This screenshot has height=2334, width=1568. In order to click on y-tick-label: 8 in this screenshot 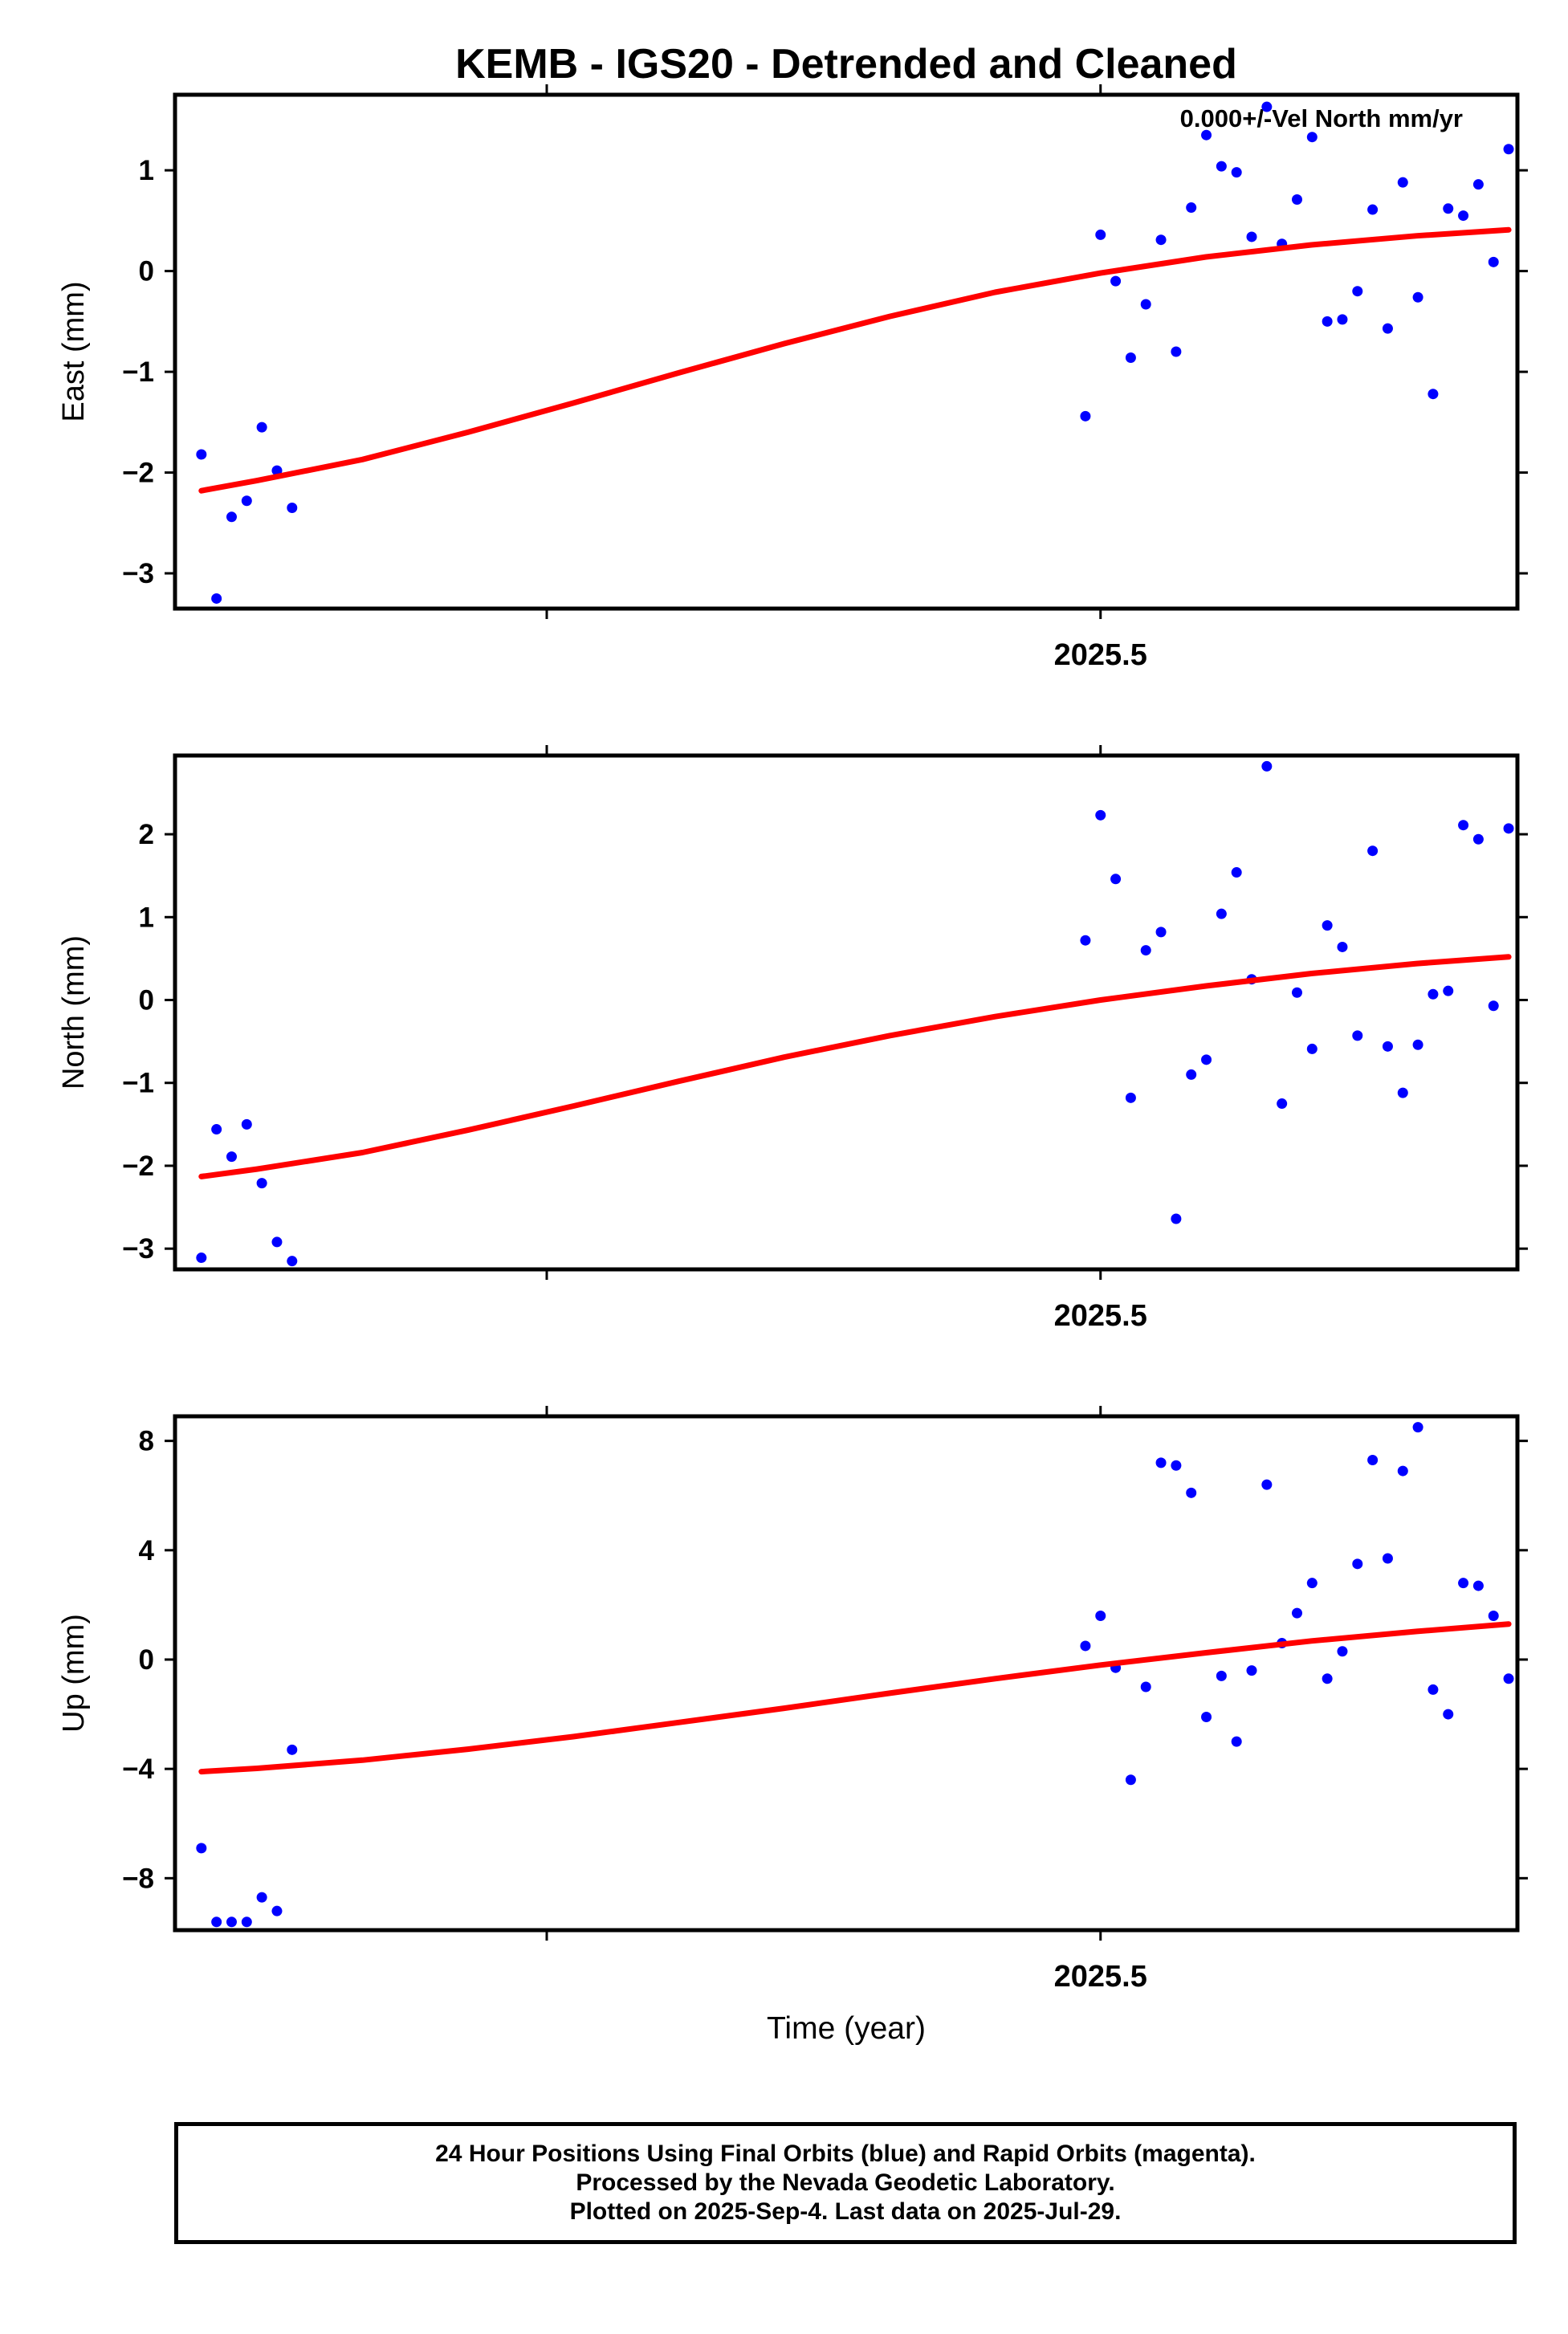, I will do `click(146, 1441)`.